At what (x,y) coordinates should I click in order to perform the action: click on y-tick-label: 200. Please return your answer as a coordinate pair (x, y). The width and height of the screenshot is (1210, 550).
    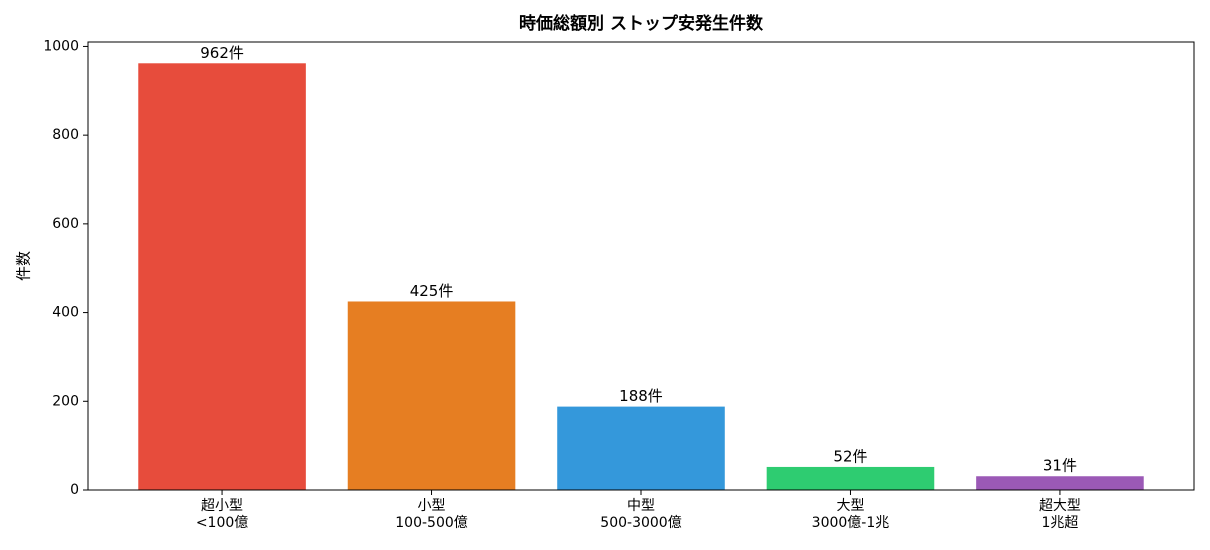
    Looking at the image, I should click on (65, 401).